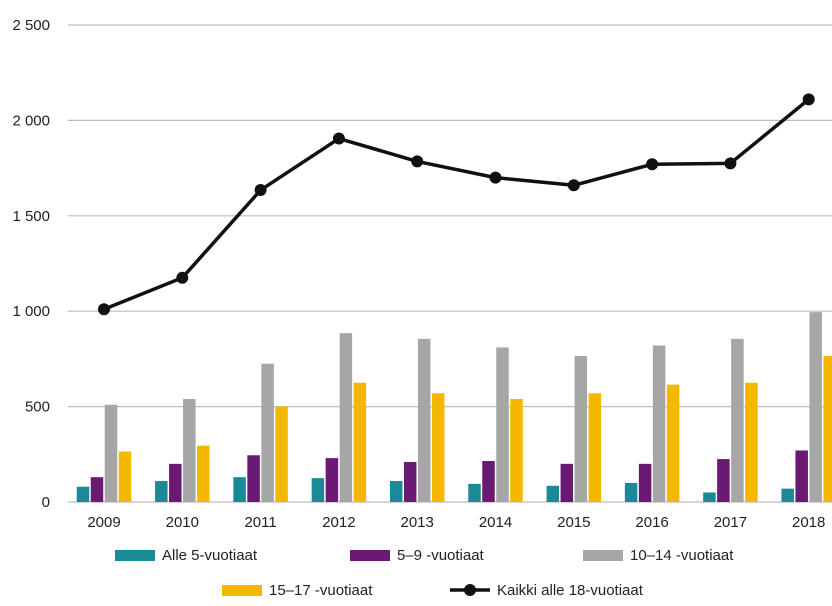  What do you see at coordinates (31, 25) in the screenshot?
I see `y-tick-label: 2 500` at bounding box center [31, 25].